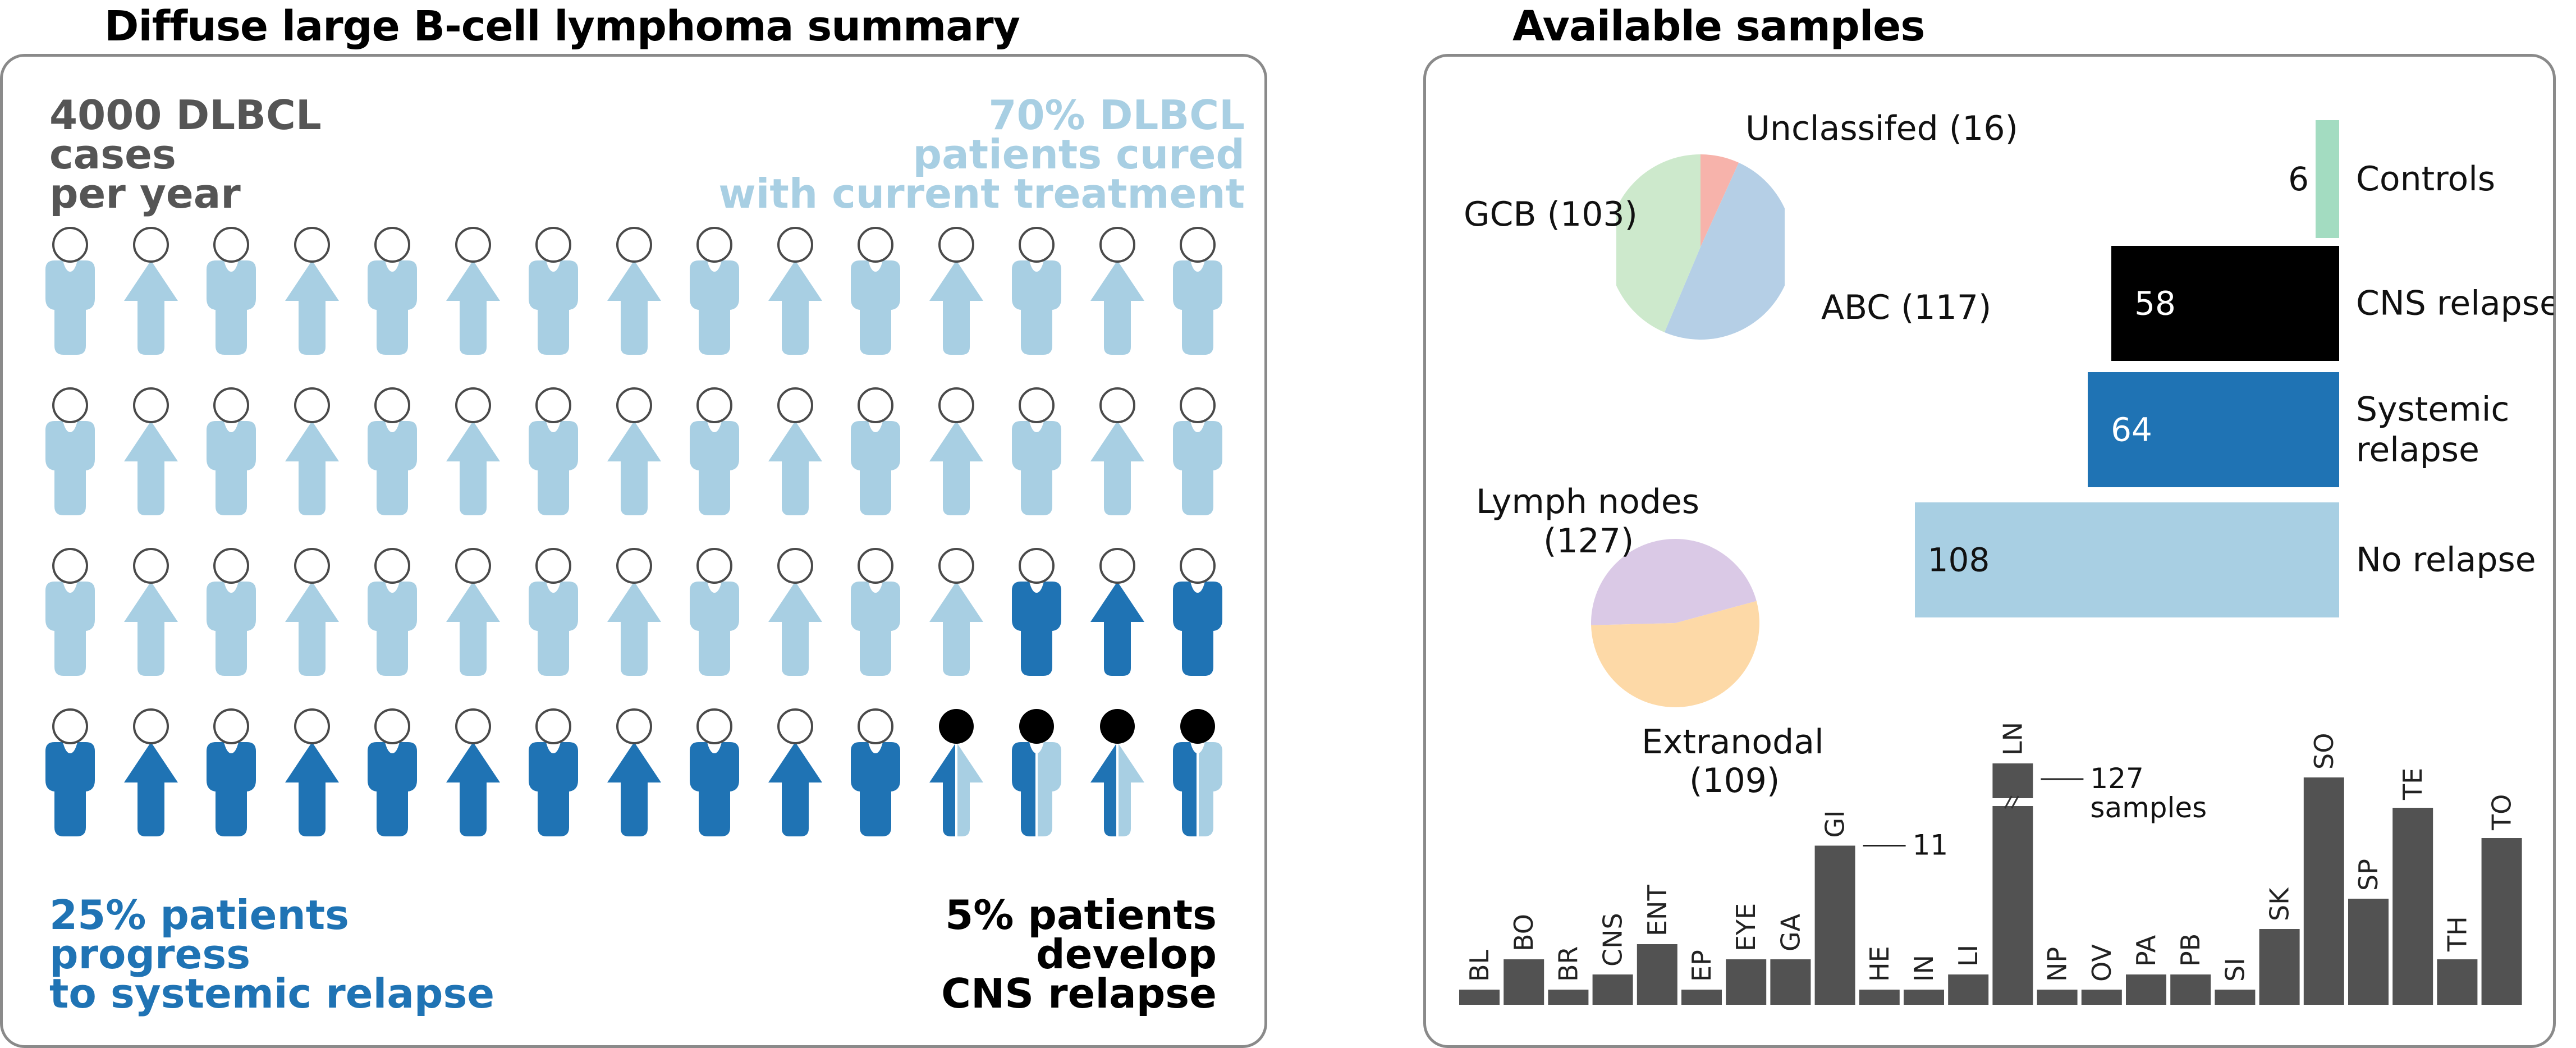 This screenshot has width=2576, height=1048. Describe the element at coordinates (1790, 932) in the screenshot. I see `site-bar-label: GA` at that location.